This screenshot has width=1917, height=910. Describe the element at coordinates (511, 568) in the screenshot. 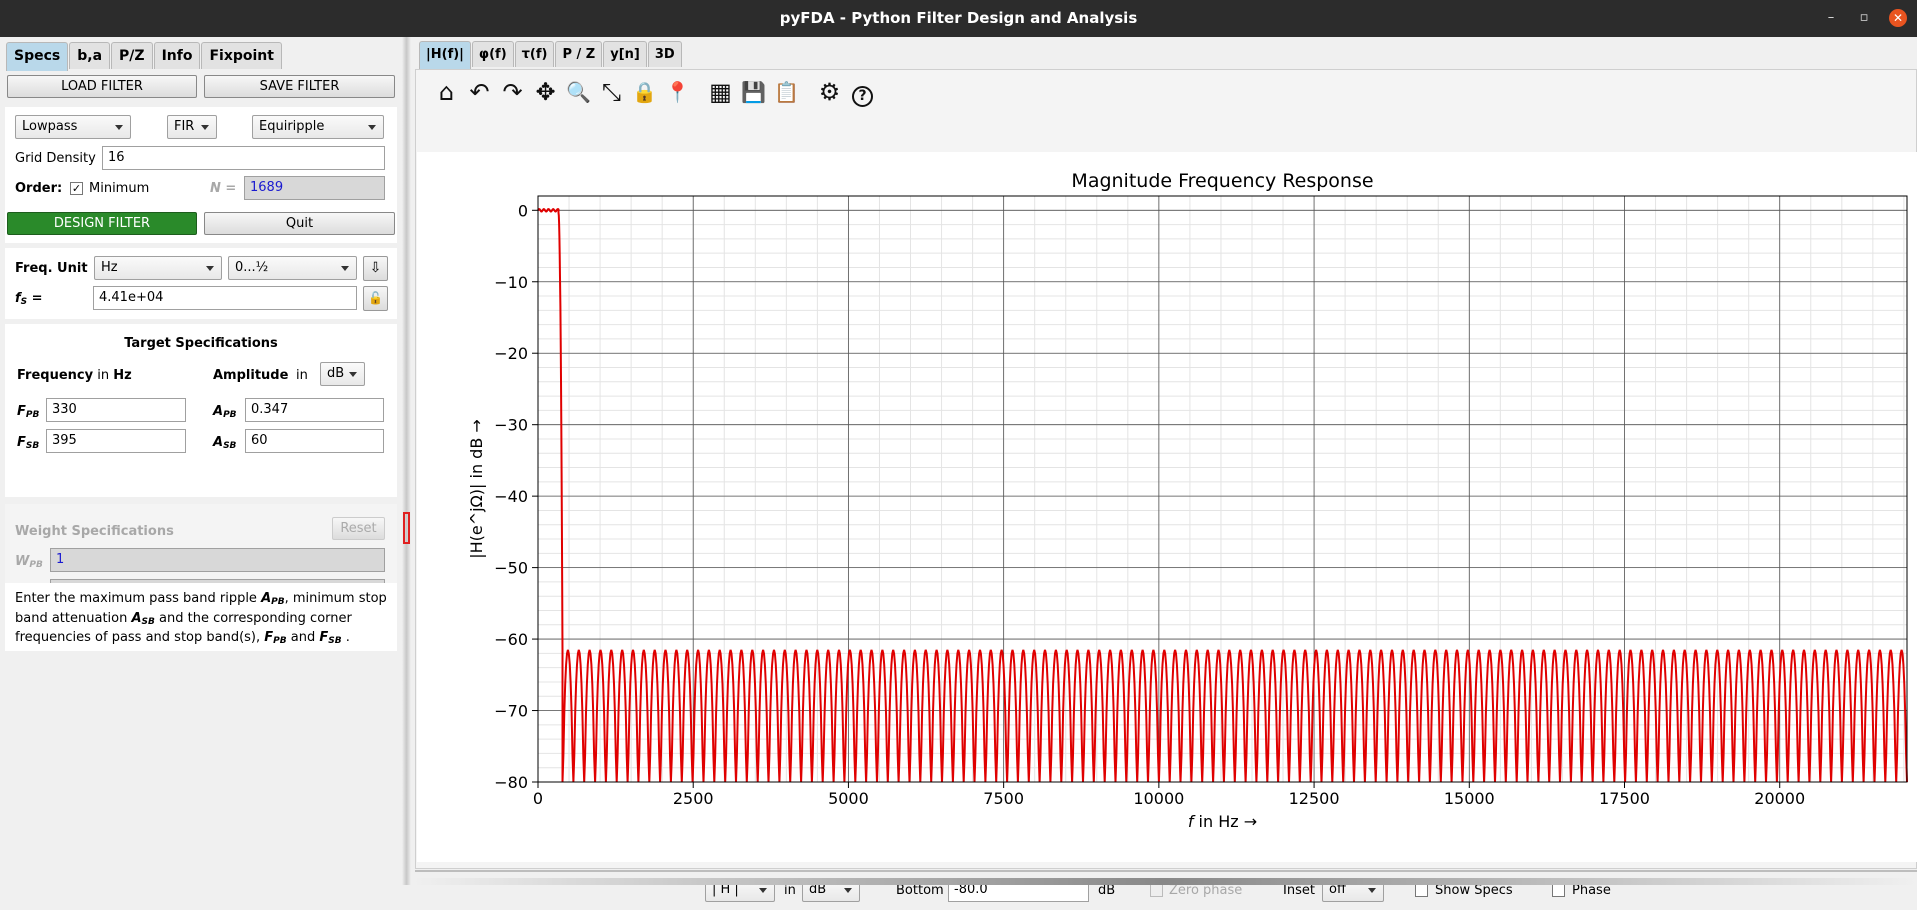

I see `y-tick-label: −50` at that location.